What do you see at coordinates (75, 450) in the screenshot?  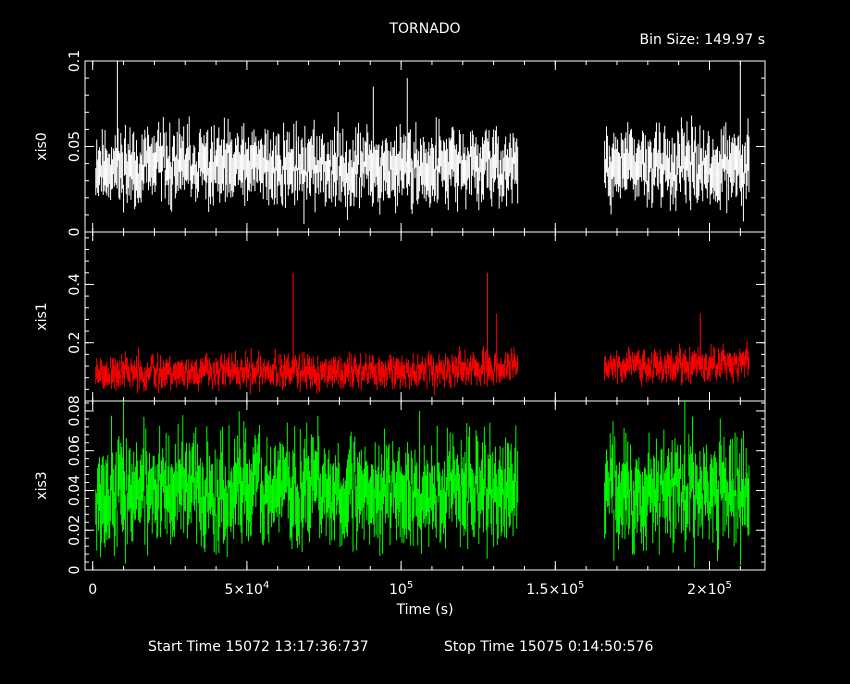 I see `y-tick-label: 0.06` at bounding box center [75, 450].